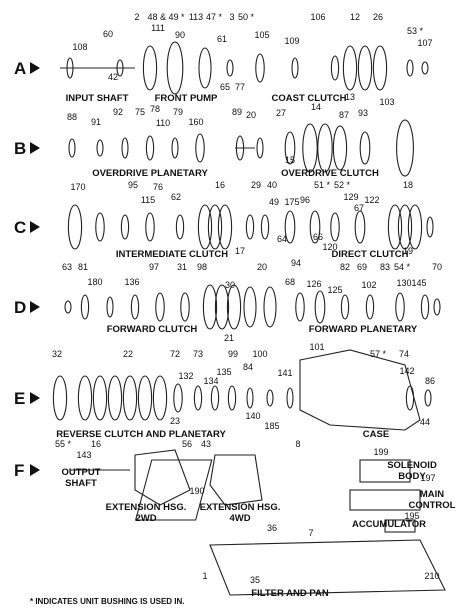  I want to click on callout: 16, so click(96, 444).